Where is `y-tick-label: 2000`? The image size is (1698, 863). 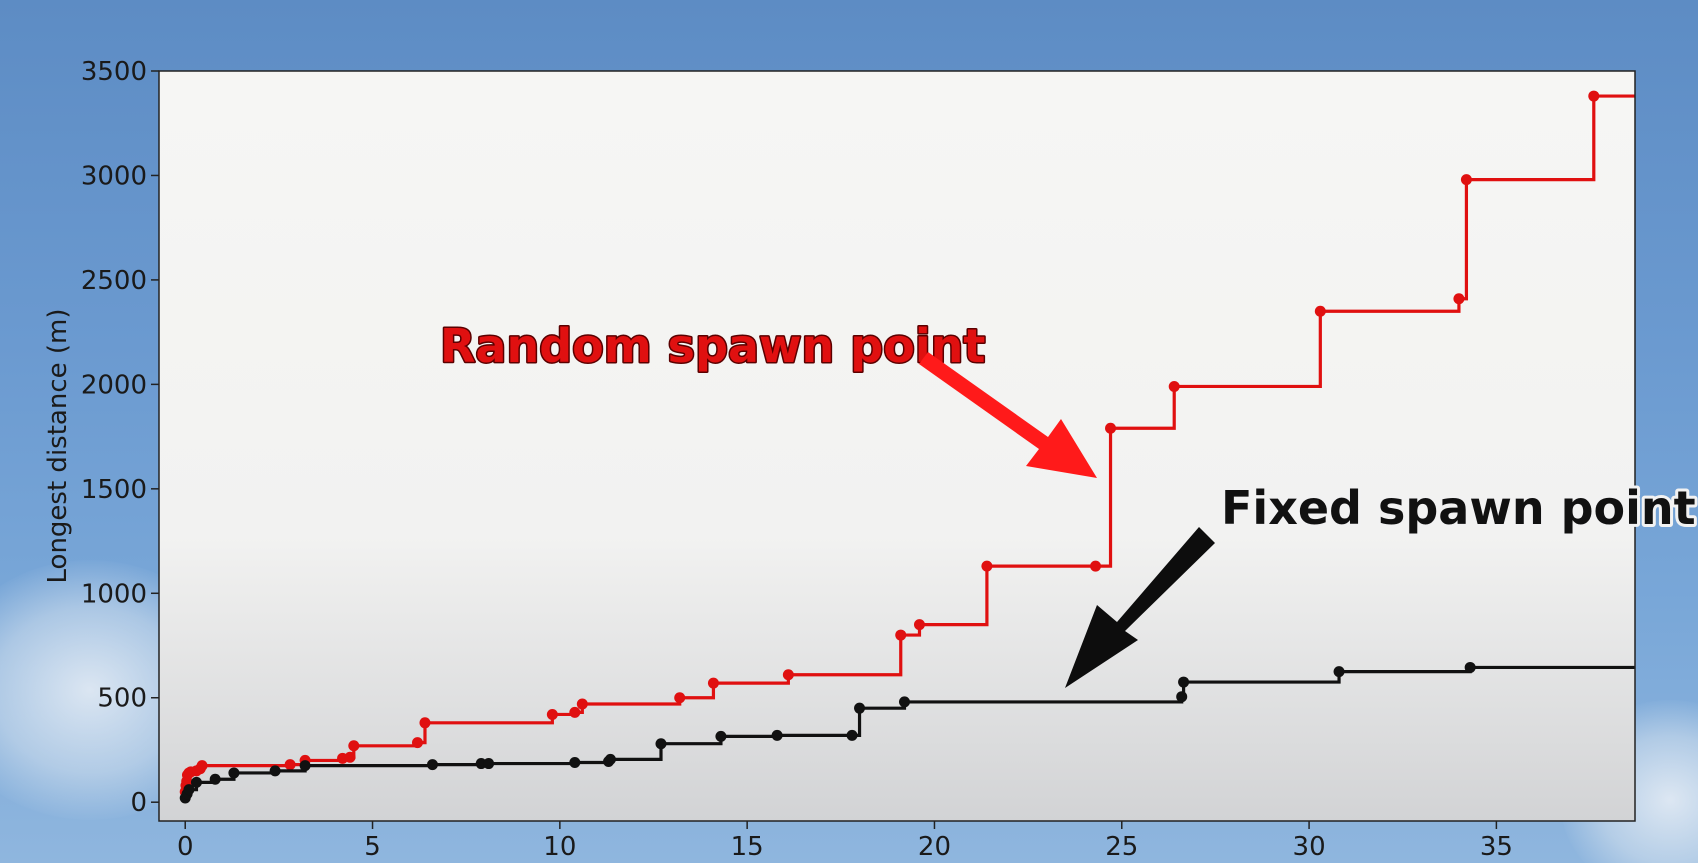
y-tick-label: 2000 is located at coordinates (114, 385).